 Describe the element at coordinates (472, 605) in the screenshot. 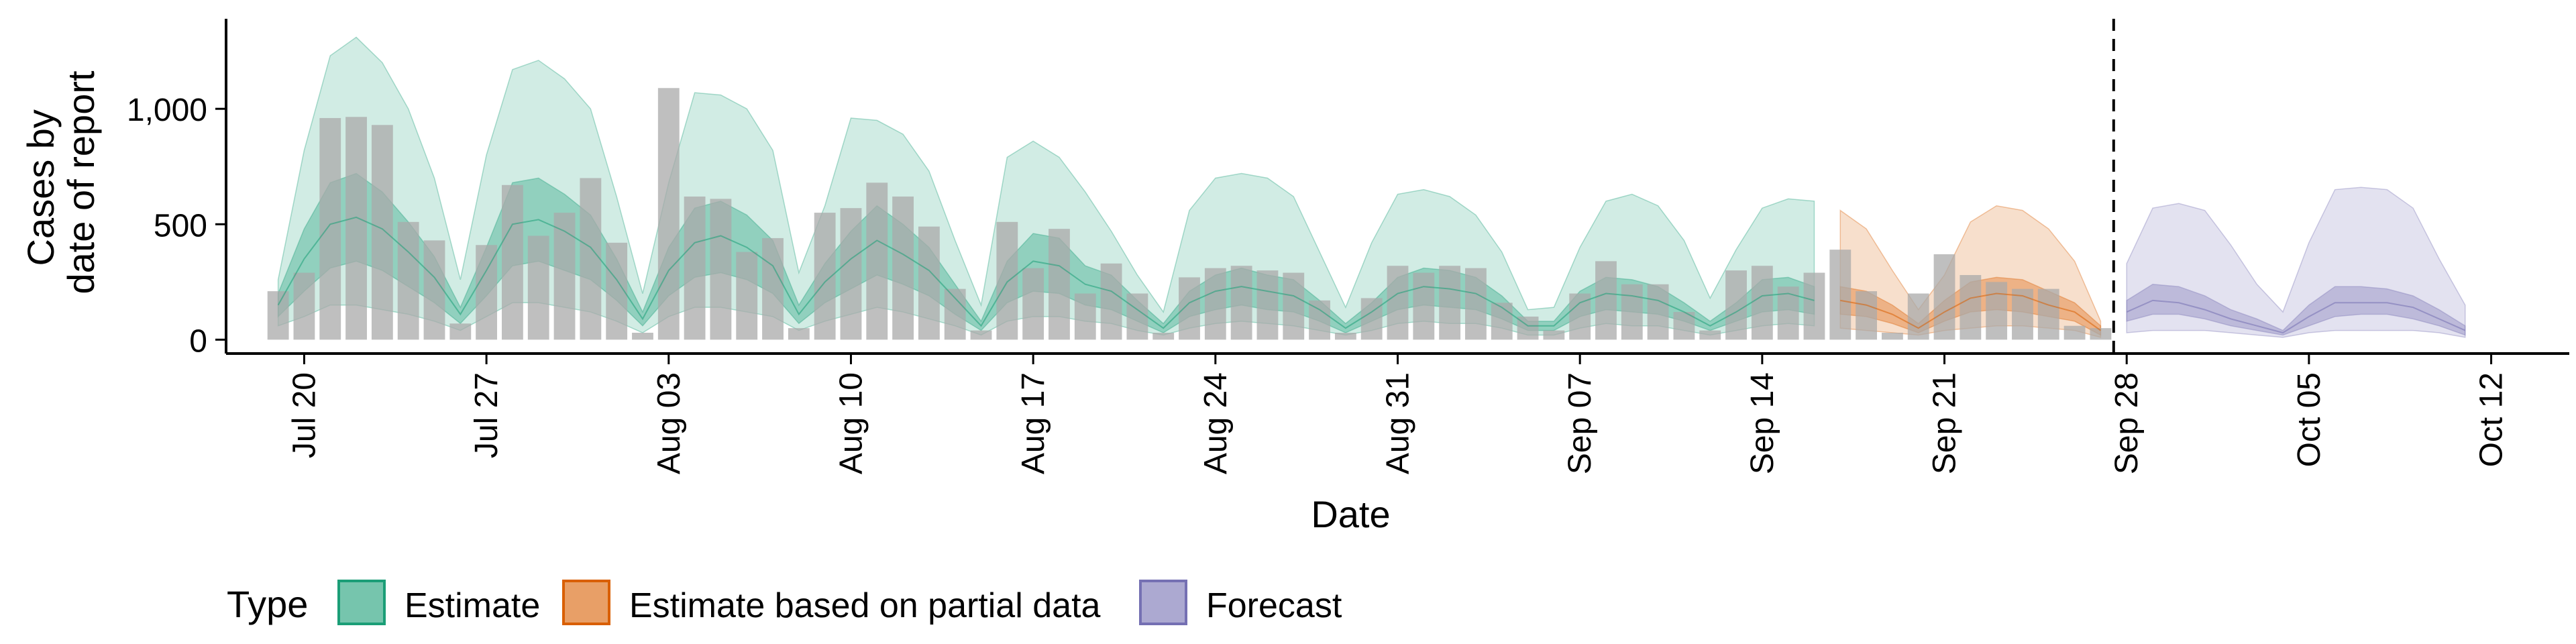

I see `legend-label-estimate: Estimate` at that location.